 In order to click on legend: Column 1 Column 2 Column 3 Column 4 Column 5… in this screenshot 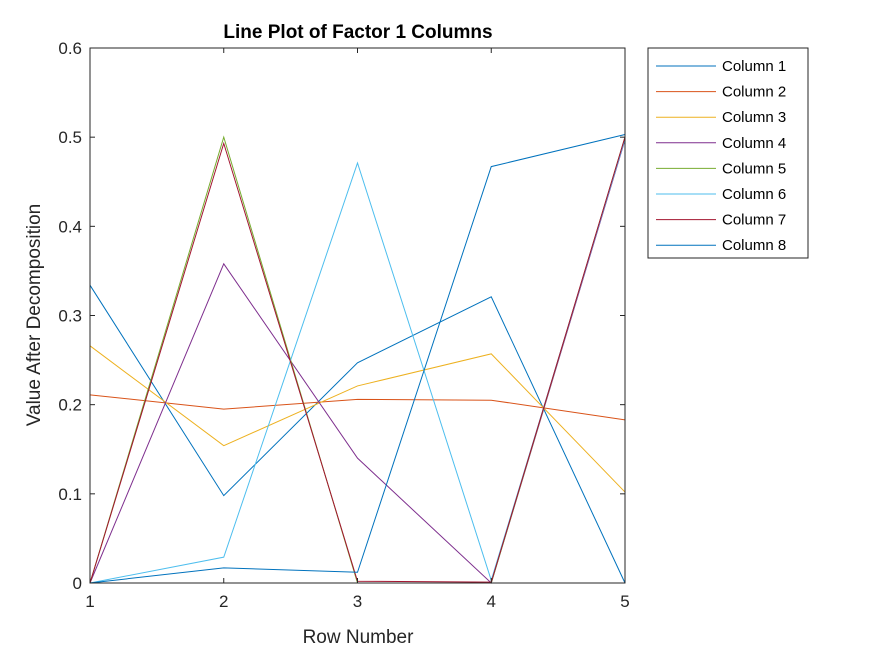, I will do `click(728, 153)`.